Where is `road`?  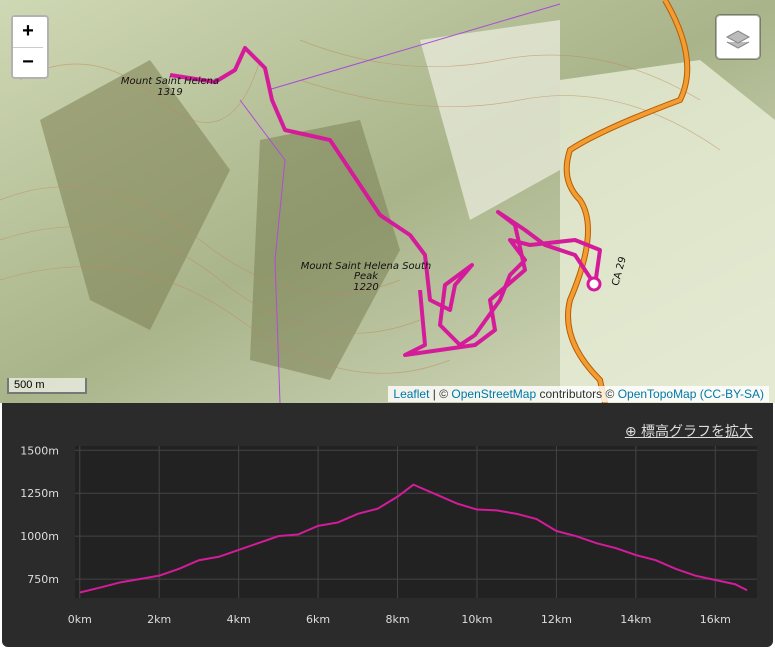 road is located at coordinates (627, 201).